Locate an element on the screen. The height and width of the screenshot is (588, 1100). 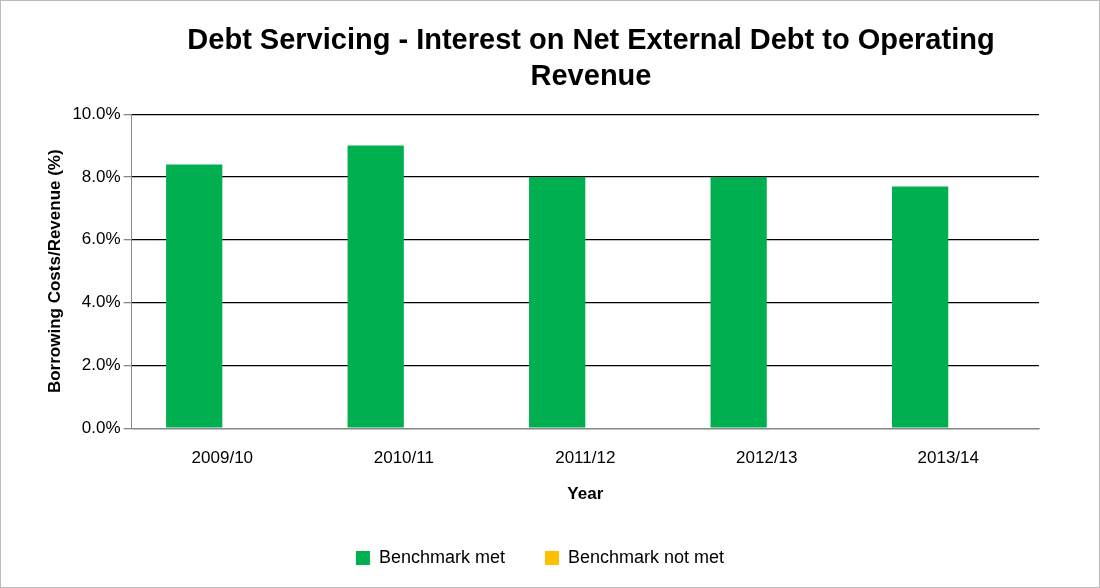
y-tick-label: 8.0% is located at coordinates (101, 176).